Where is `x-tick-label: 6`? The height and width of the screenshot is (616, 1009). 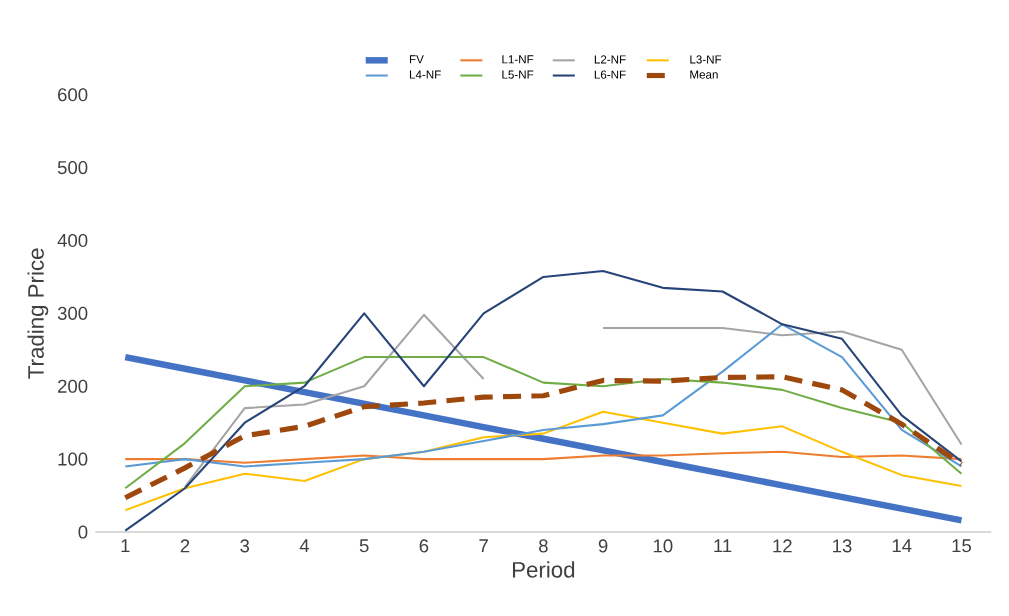
x-tick-label: 6 is located at coordinates (424, 546).